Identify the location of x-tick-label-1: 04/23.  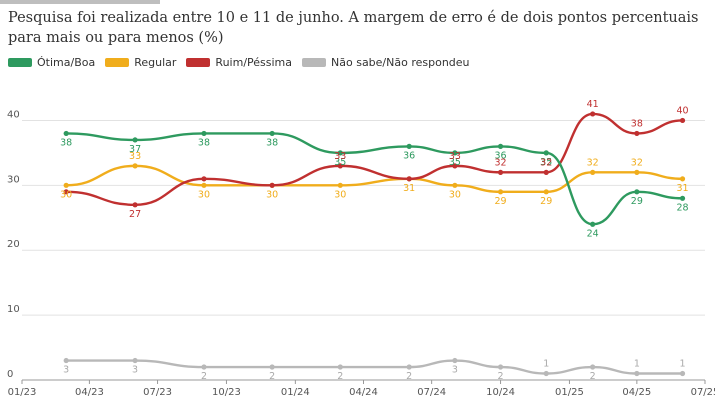
(89, 392).